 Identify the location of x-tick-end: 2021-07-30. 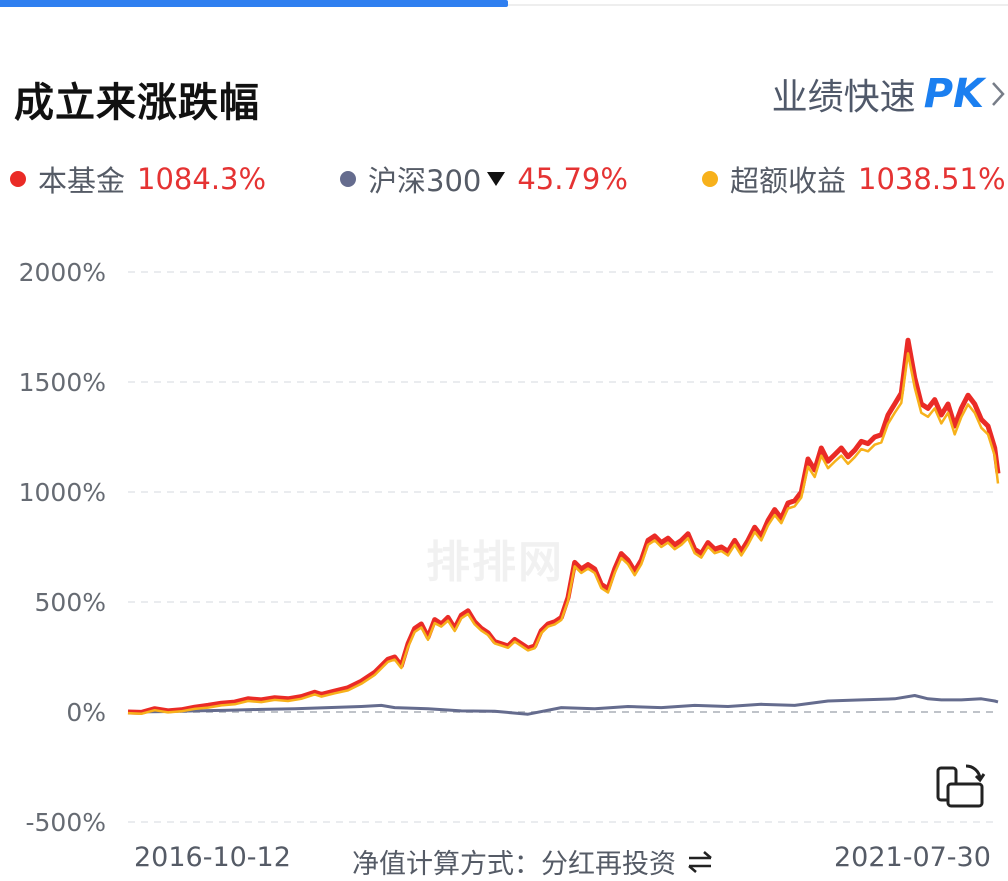
(912, 857).